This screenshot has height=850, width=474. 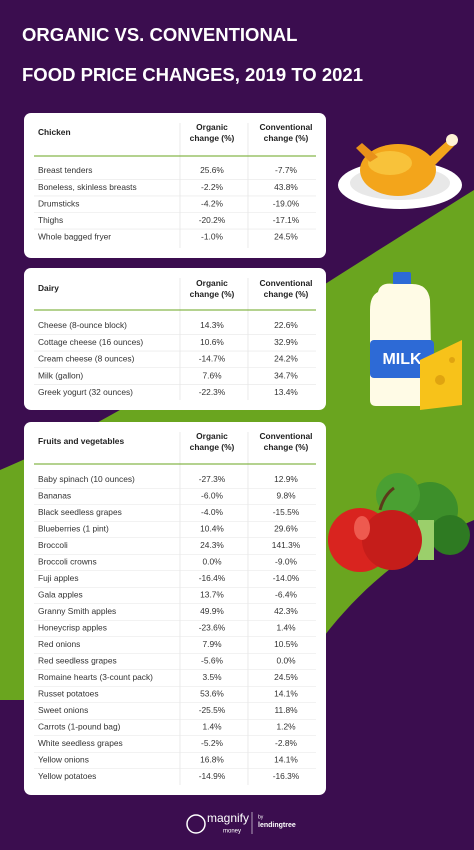 What do you see at coordinates (192, 74) in the screenshot?
I see `title-line: FOOD PRICE CHANGES, 2019 TO 2021` at bounding box center [192, 74].